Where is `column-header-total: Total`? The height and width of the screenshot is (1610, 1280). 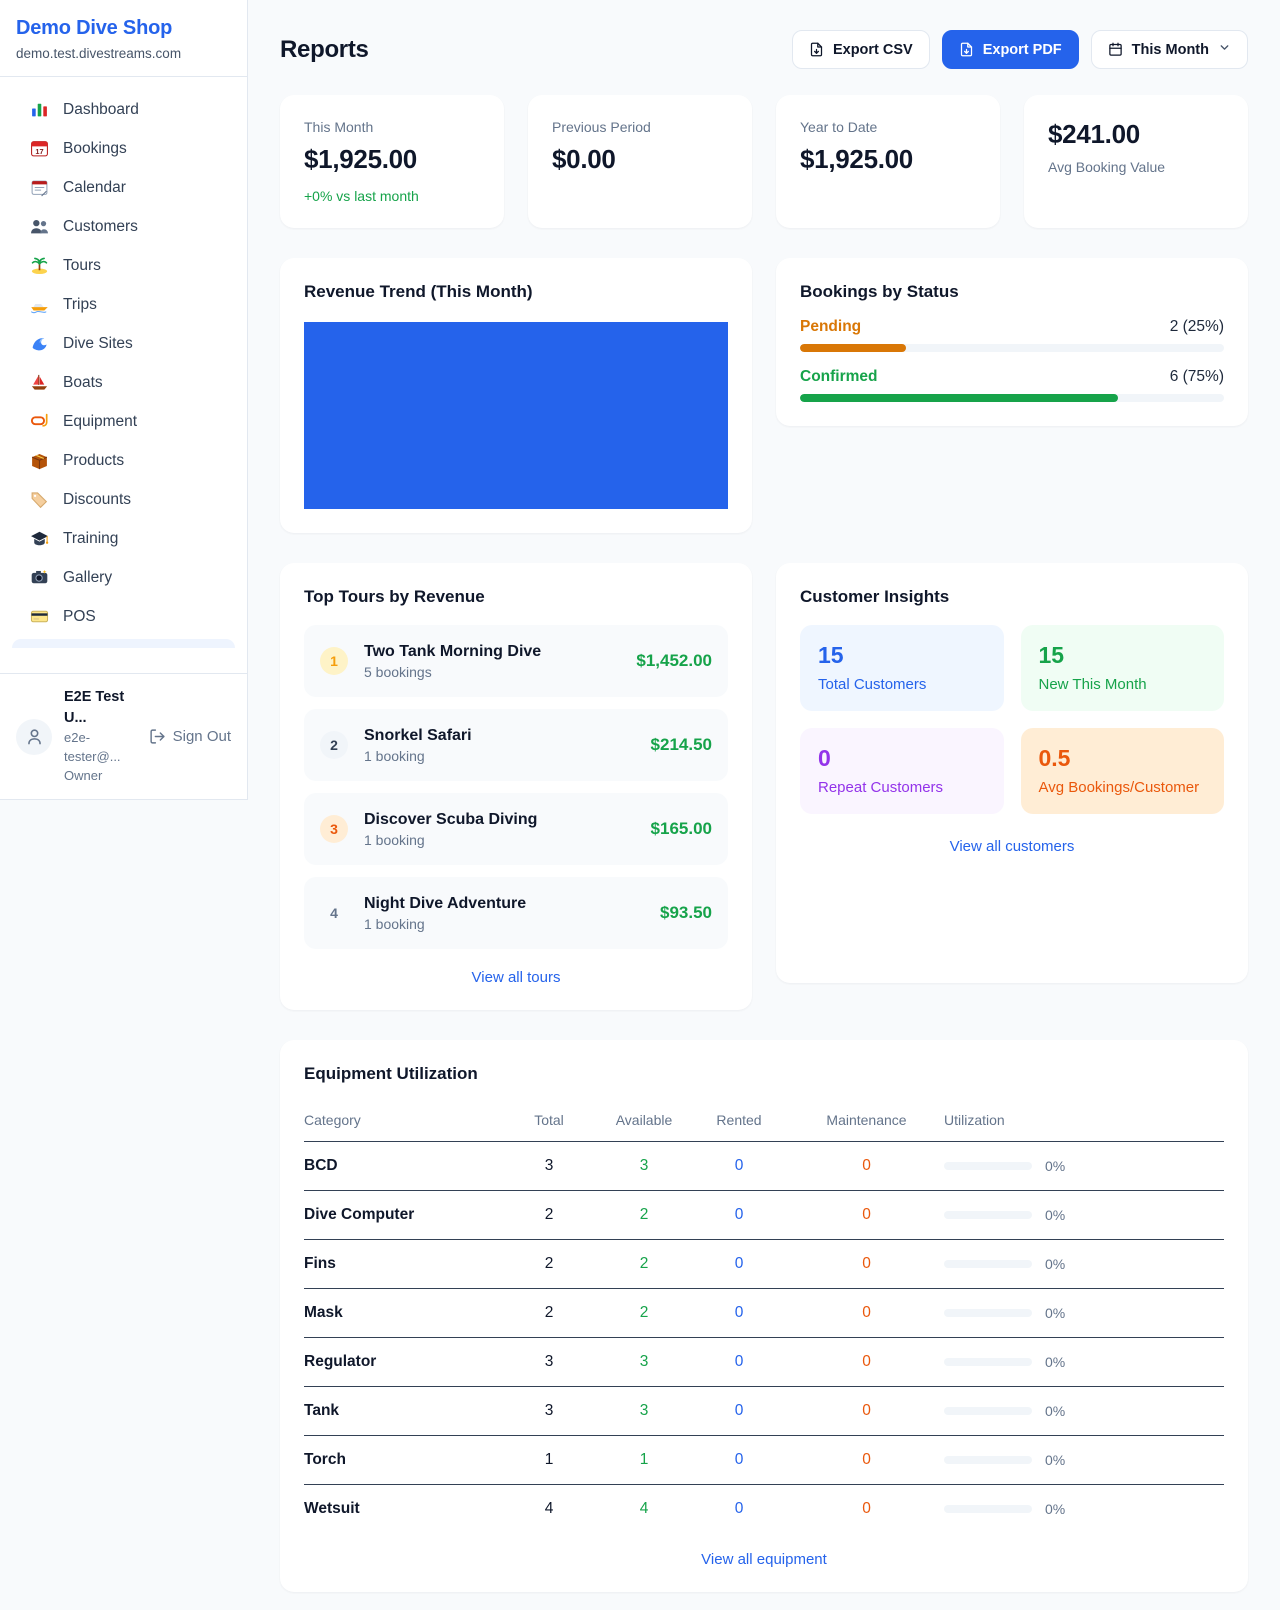 column-header-total: Total is located at coordinates (549, 1120).